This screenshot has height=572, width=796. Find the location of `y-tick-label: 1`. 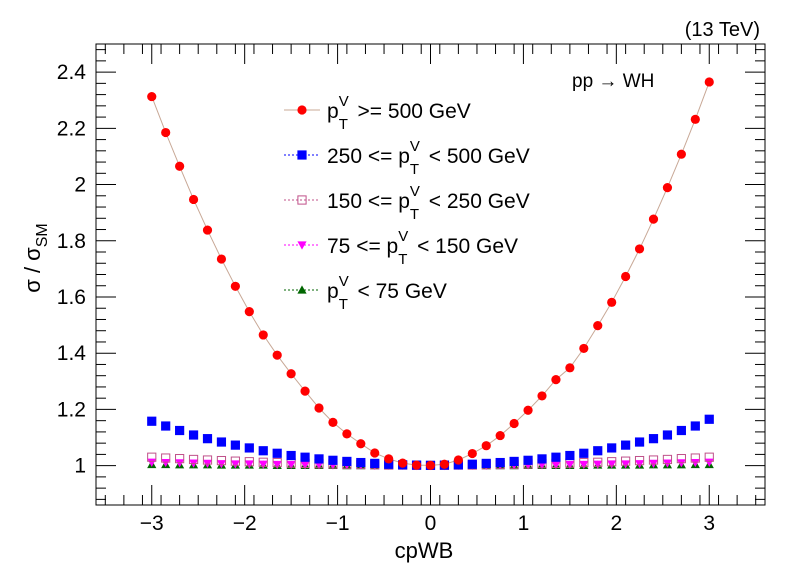

y-tick-label: 1 is located at coordinates (80, 466).